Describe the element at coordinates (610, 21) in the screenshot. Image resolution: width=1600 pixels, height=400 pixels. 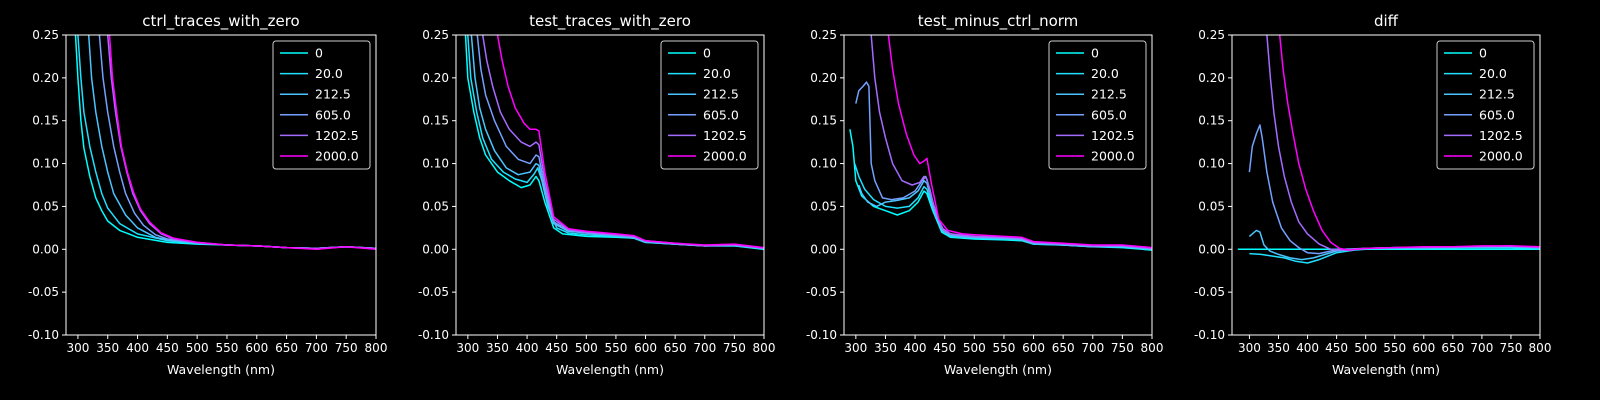
I see `chart-title: test_traces_with_zero` at that location.